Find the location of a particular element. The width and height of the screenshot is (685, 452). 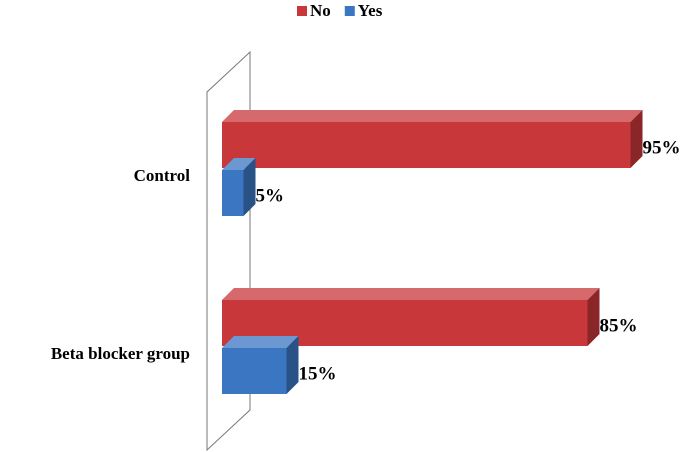

legend-label: Yes is located at coordinates (370, 10).